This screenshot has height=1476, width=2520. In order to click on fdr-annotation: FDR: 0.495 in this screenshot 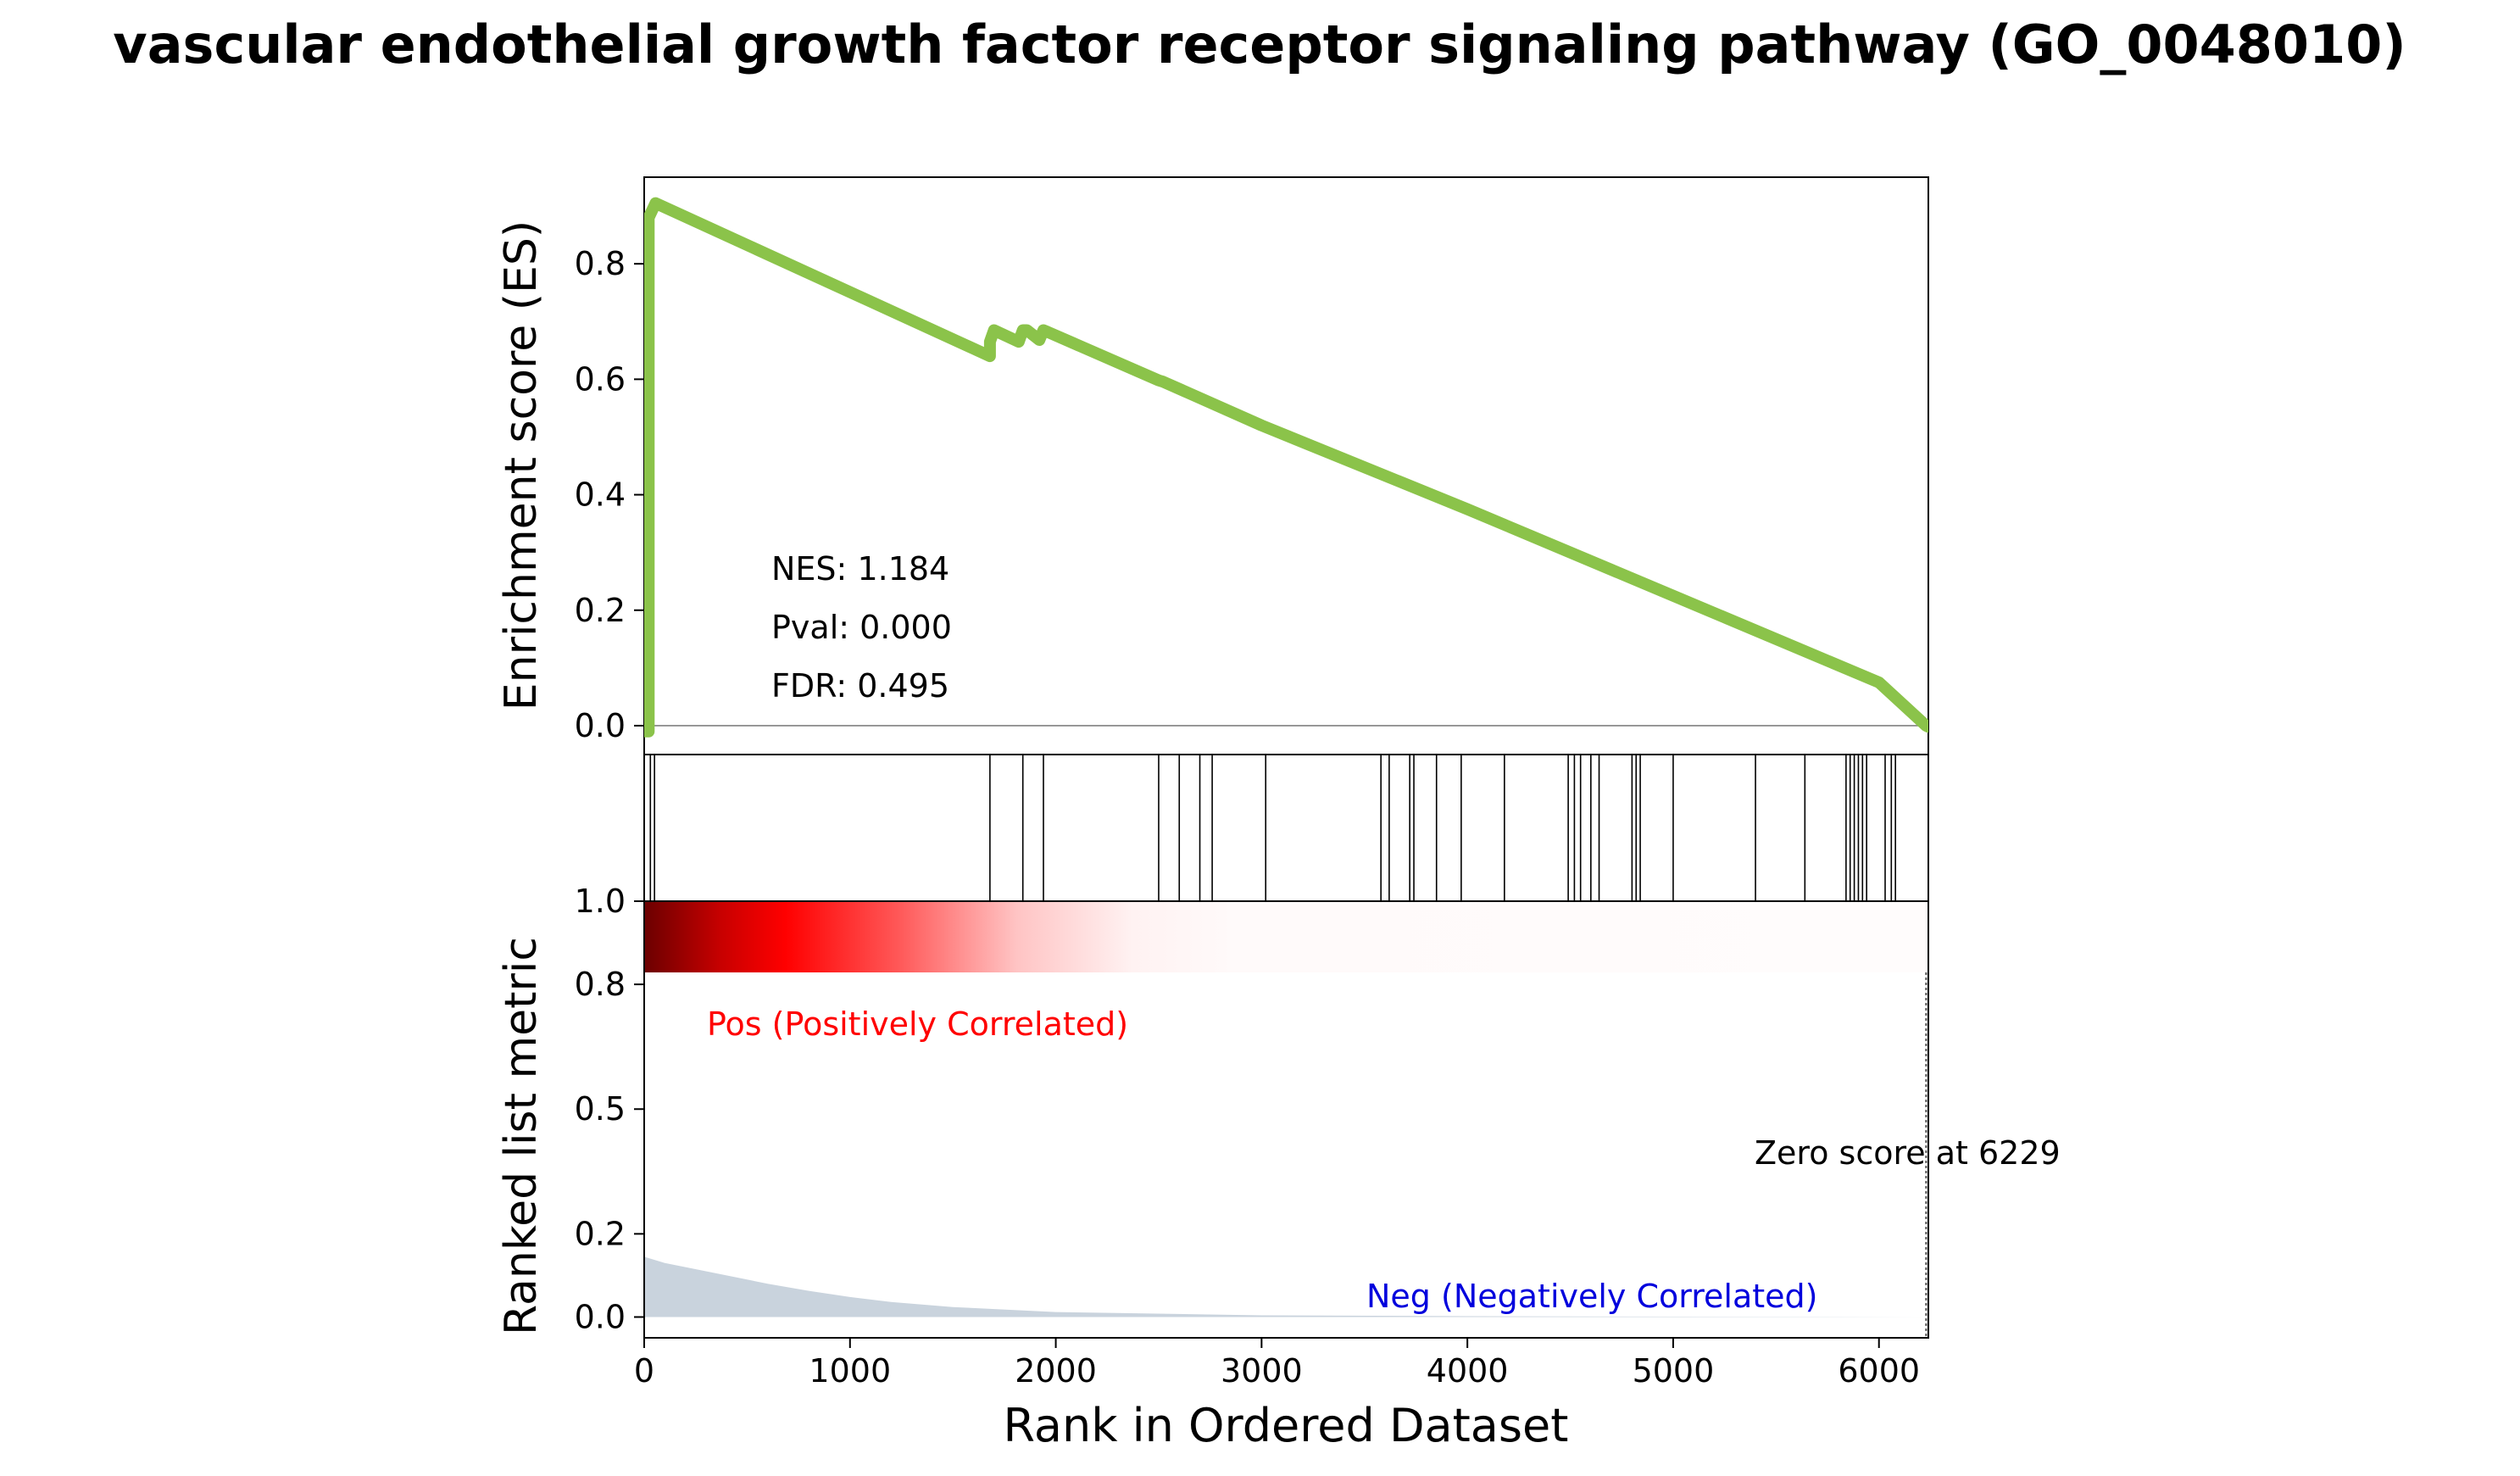, I will do `click(860, 686)`.